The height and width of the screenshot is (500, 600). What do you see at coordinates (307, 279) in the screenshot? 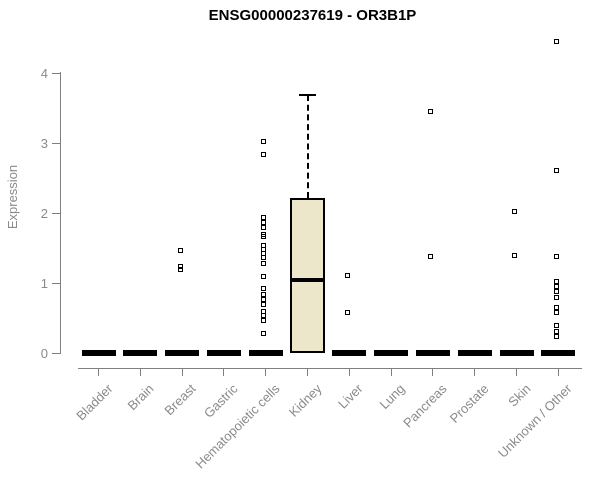
I see `median-line` at bounding box center [307, 279].